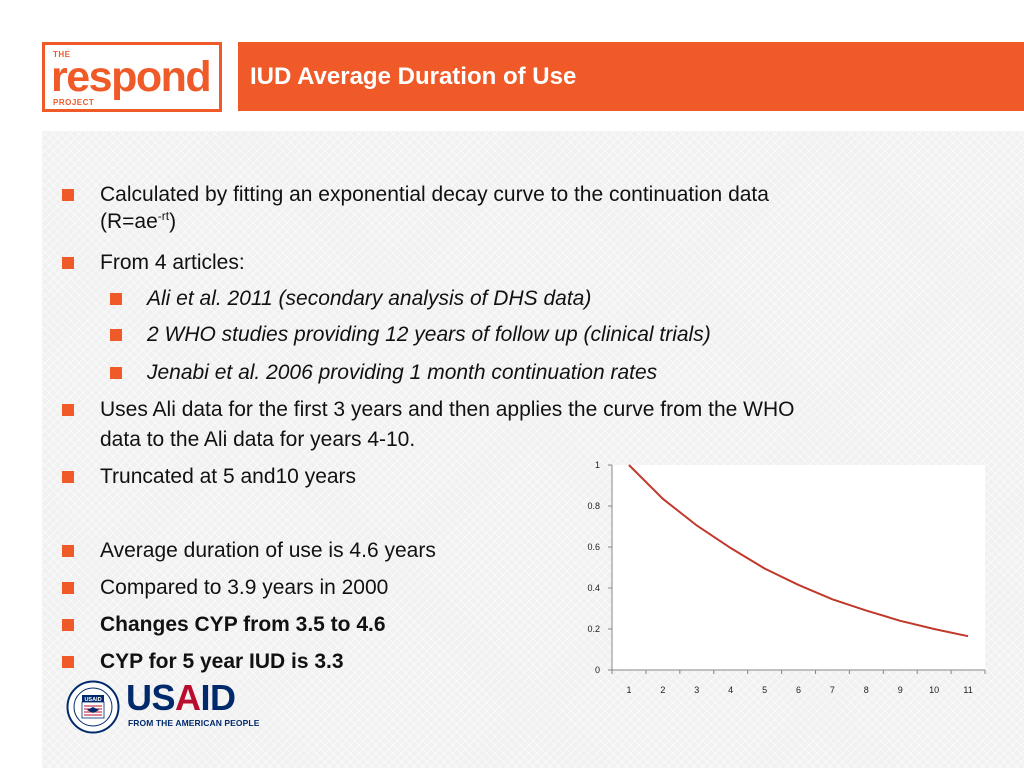 The height and width of the screenshot is (768, 1024). Describe the element at coordinates (188, 697) in the screenshot. I see `usaid-a: A` at that location.